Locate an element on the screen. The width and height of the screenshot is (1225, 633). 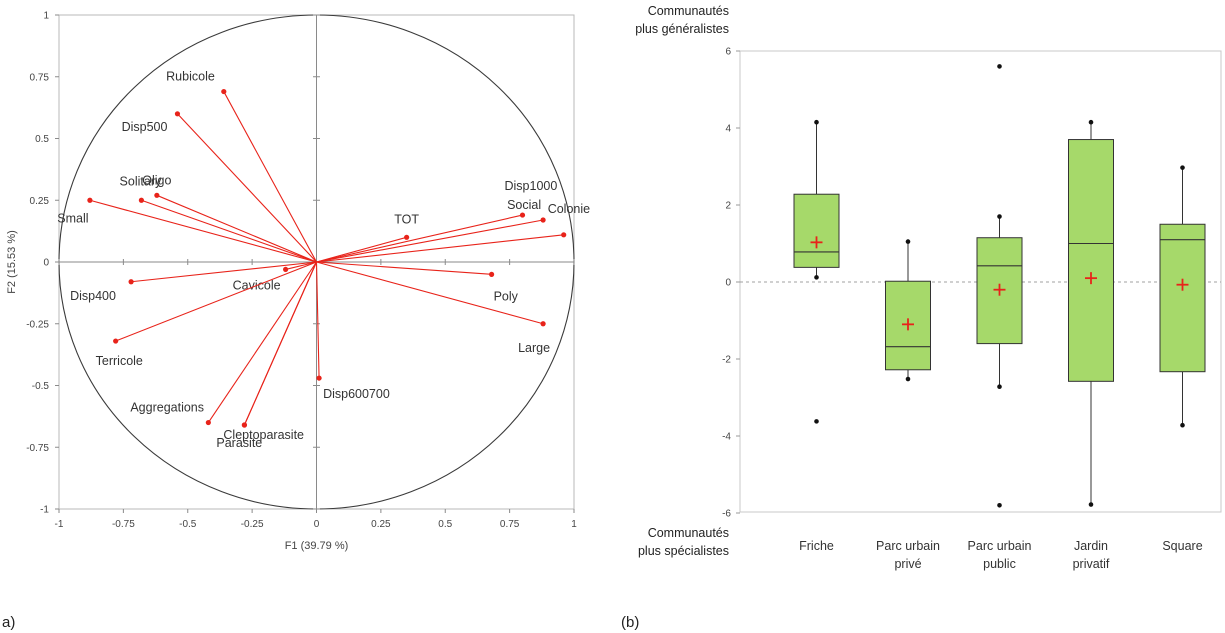
box-y-tick-label: -6 is located at coordinates (726, 514).